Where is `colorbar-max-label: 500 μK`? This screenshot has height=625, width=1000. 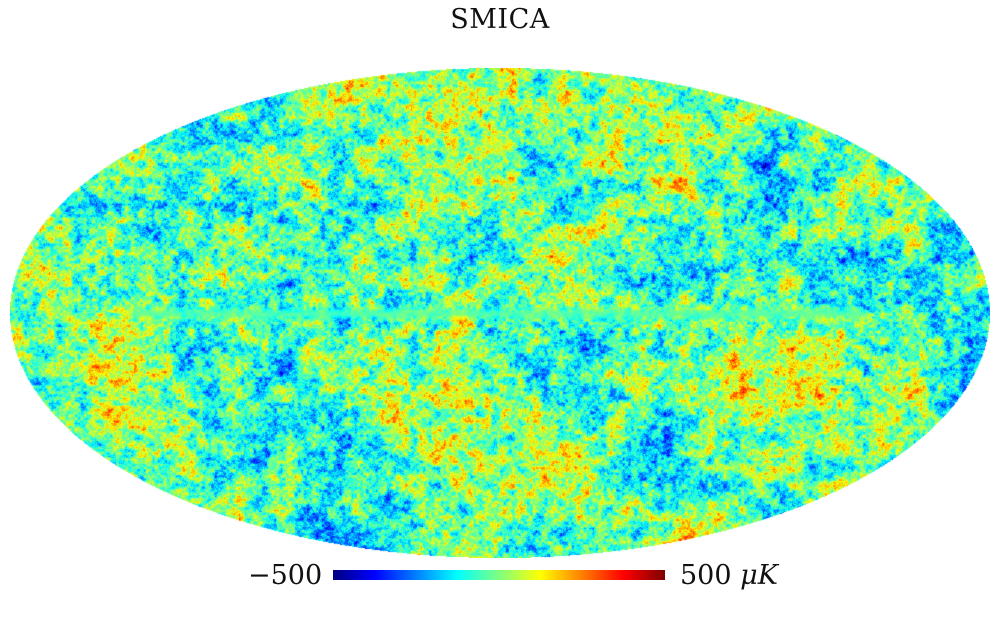
colorbar-max-label: 500 μK is located at coordinates (729, 575).